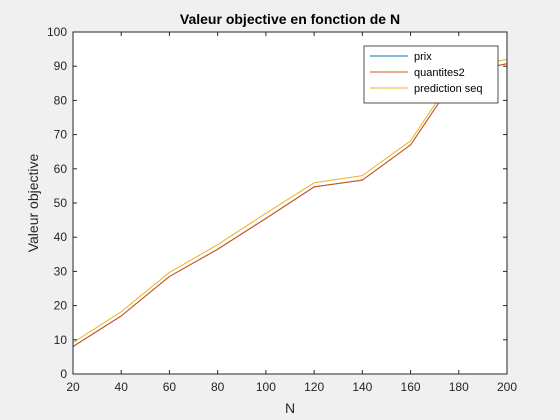  What do you see at coordinates (459, 387) in the screenshot?
I see `x-tick-label: 180` at bounding box center [459, 387].